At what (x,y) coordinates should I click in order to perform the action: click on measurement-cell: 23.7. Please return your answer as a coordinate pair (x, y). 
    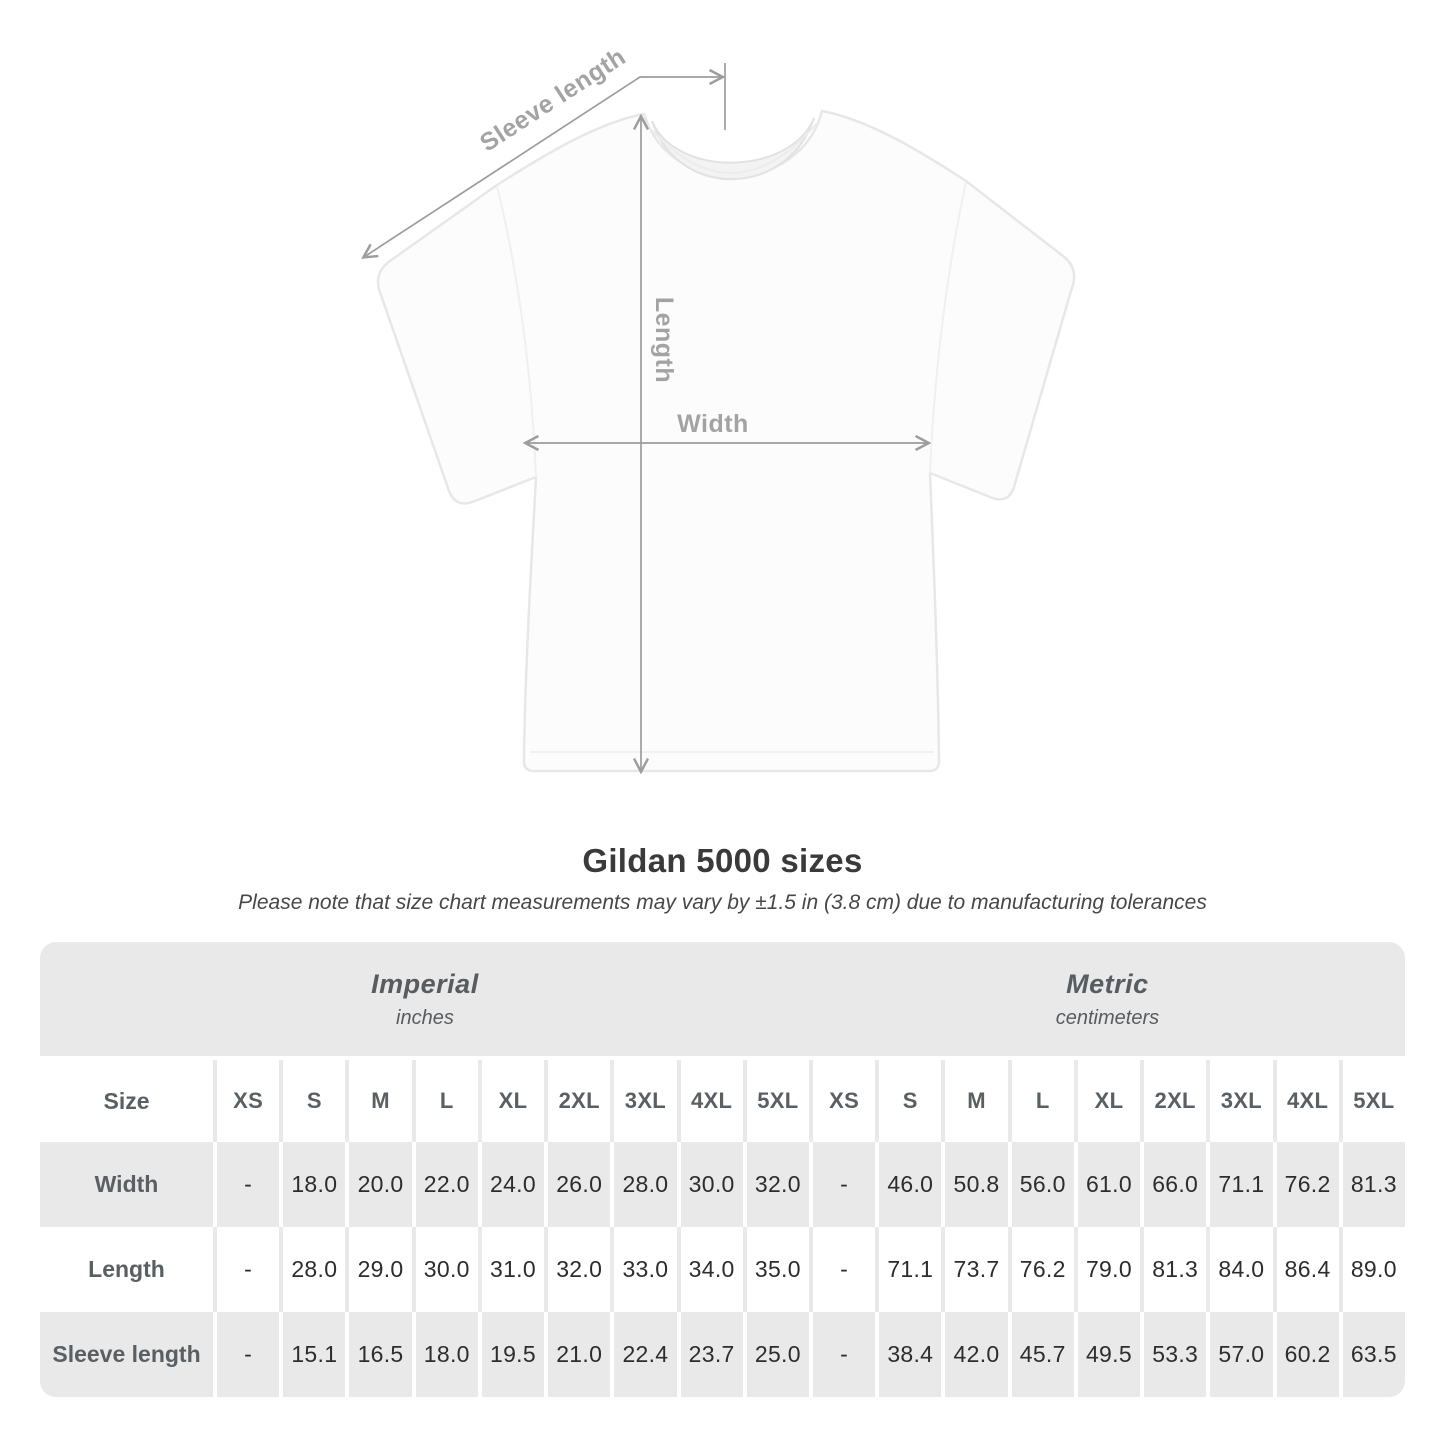
    Looking at the image, I should click on (711, 1354).